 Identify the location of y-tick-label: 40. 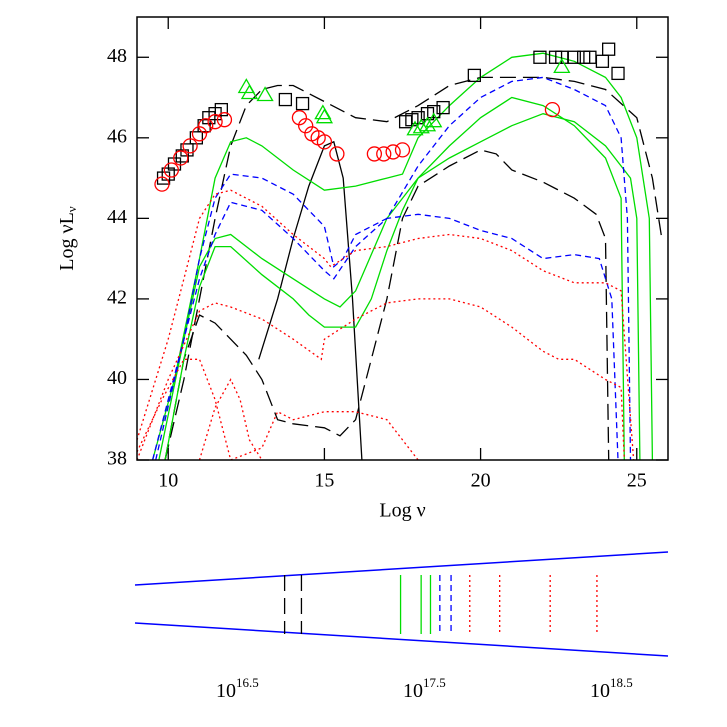
(117, 378).